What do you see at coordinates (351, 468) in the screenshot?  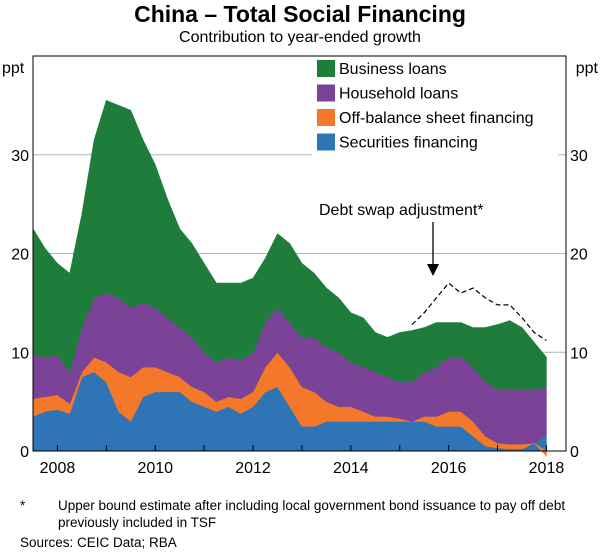 I see `x-tick-label: 2014` at bounding box center [351, 468].